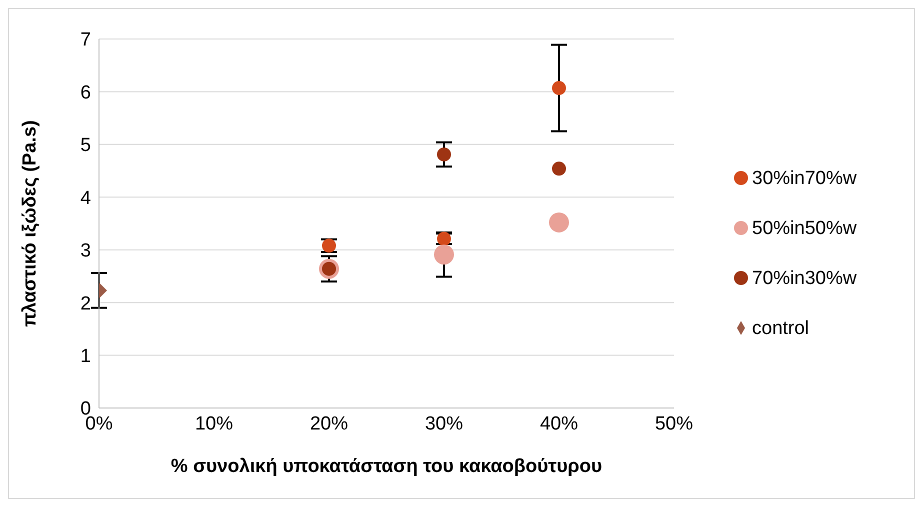  I want to click on y-axis-title: πλαστικό ιξώδες (Pa.s), so click(30, 223).